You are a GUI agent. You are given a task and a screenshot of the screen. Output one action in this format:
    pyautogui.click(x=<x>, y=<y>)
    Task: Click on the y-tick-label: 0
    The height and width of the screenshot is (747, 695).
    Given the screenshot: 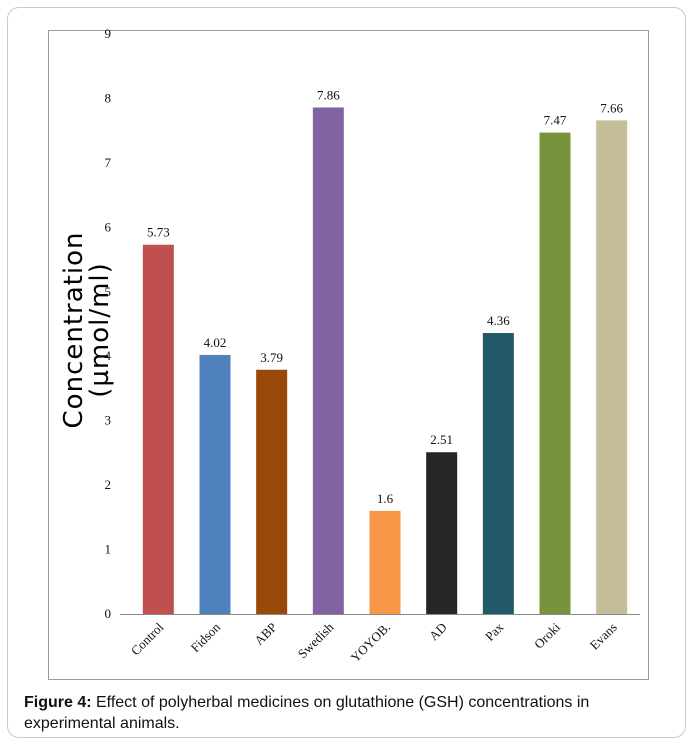 What is the action you would take?
    pyautogui.click(x=108, y=613)
    